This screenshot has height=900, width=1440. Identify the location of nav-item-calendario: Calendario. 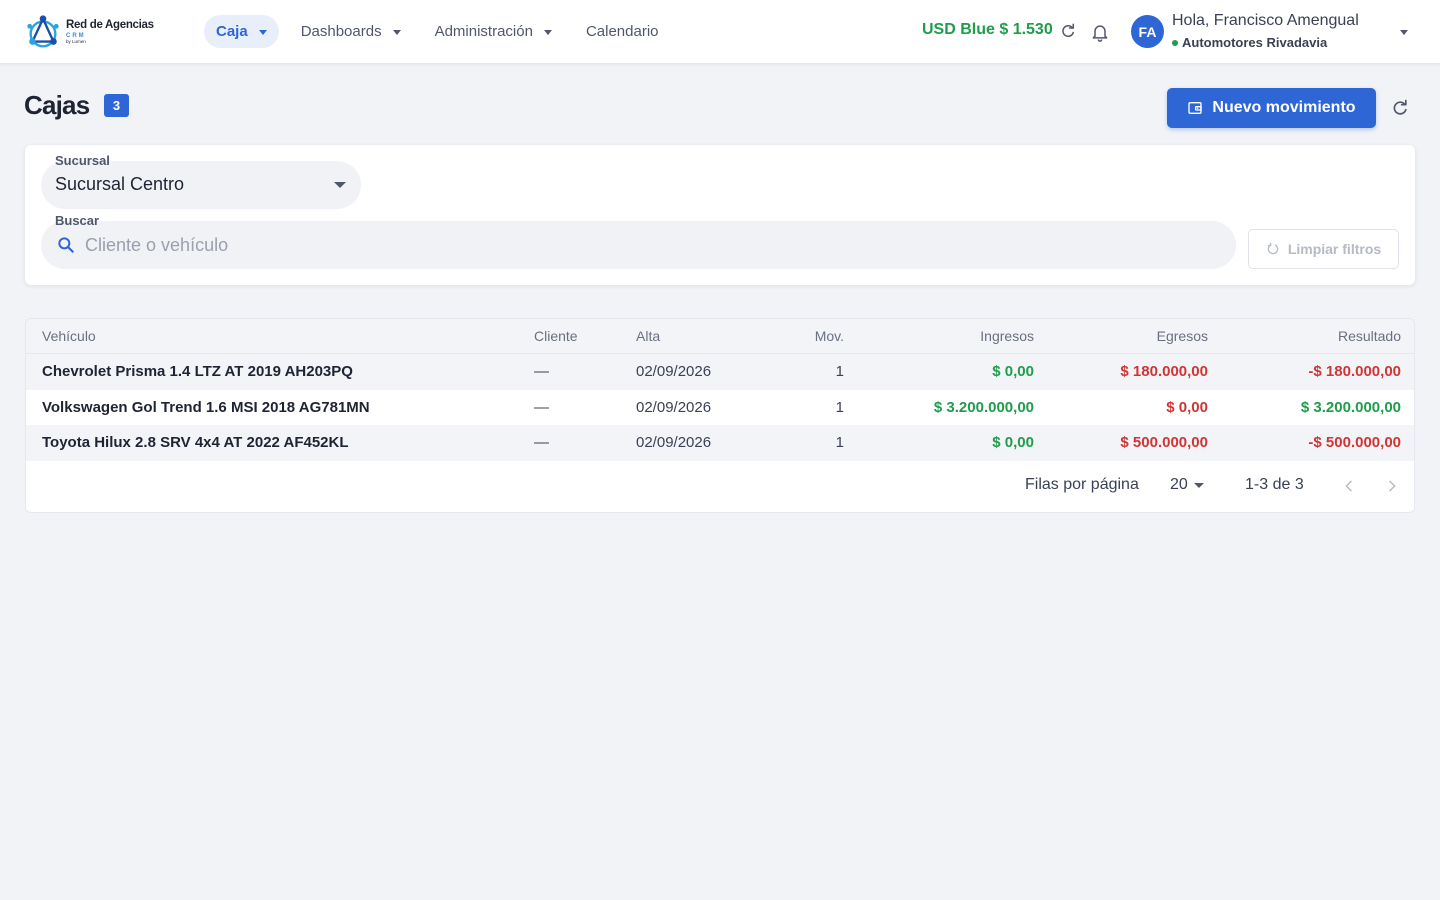
(622, 31).